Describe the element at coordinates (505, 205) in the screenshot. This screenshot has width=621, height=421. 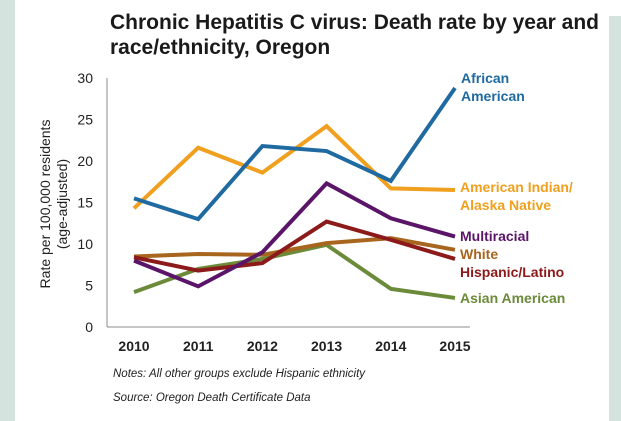
I see `series-label: Alaska Native` at that location.